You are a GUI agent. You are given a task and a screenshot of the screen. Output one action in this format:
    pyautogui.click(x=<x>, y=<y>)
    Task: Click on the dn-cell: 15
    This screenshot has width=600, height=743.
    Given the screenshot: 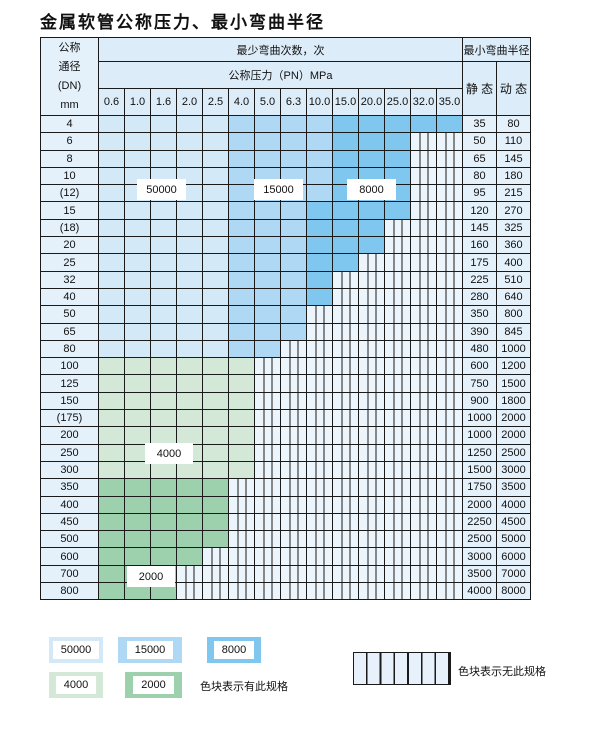 What is the action you would take?
    pyautogui.click(x=69, y=210)
    